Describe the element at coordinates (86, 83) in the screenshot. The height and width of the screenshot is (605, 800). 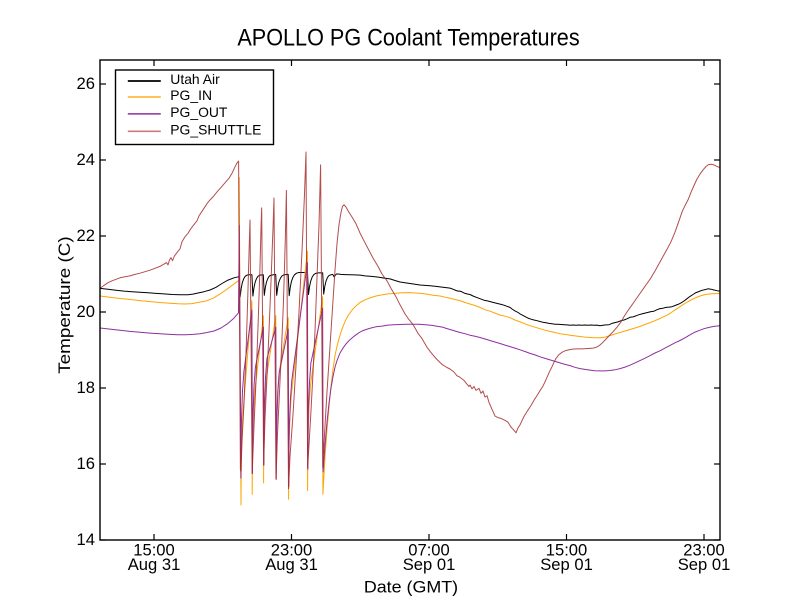
I see `svg-text: 26` at that location.